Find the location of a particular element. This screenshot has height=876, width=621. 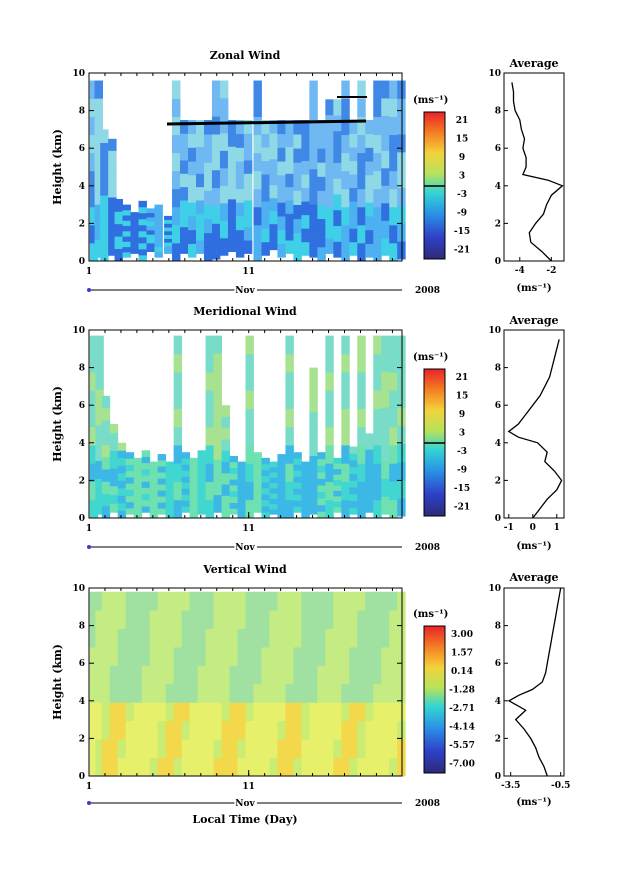

zonal-profile-frame is located at coordinates (534, 167).